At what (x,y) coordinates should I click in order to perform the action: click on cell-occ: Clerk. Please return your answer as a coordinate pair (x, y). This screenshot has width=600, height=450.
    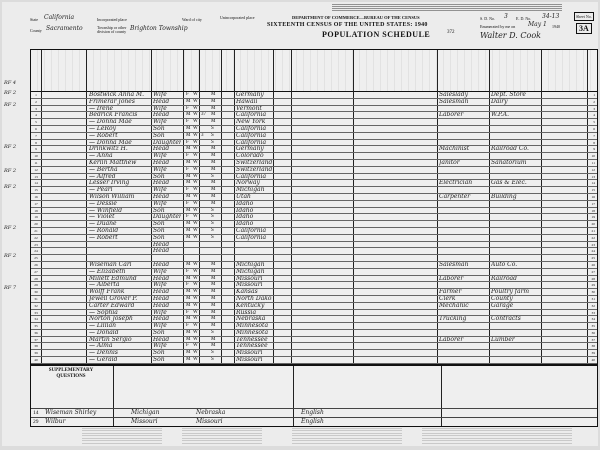
    Looking at the image, I should click on (447, 298).